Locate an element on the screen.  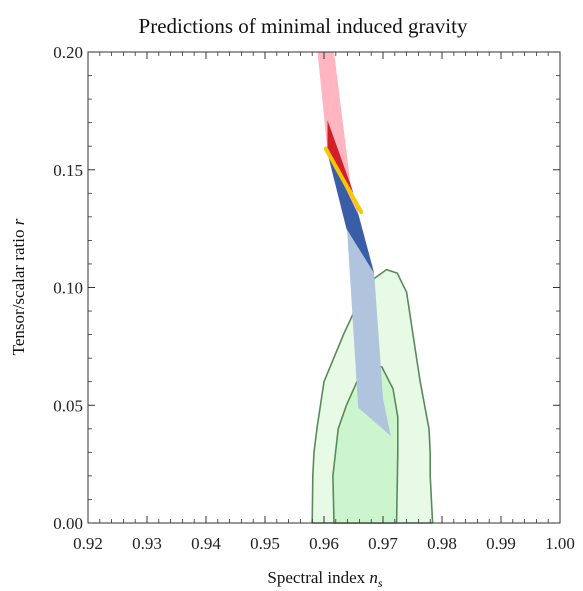
x-tick-label: 0.95 is located at coordinates (265, 543).